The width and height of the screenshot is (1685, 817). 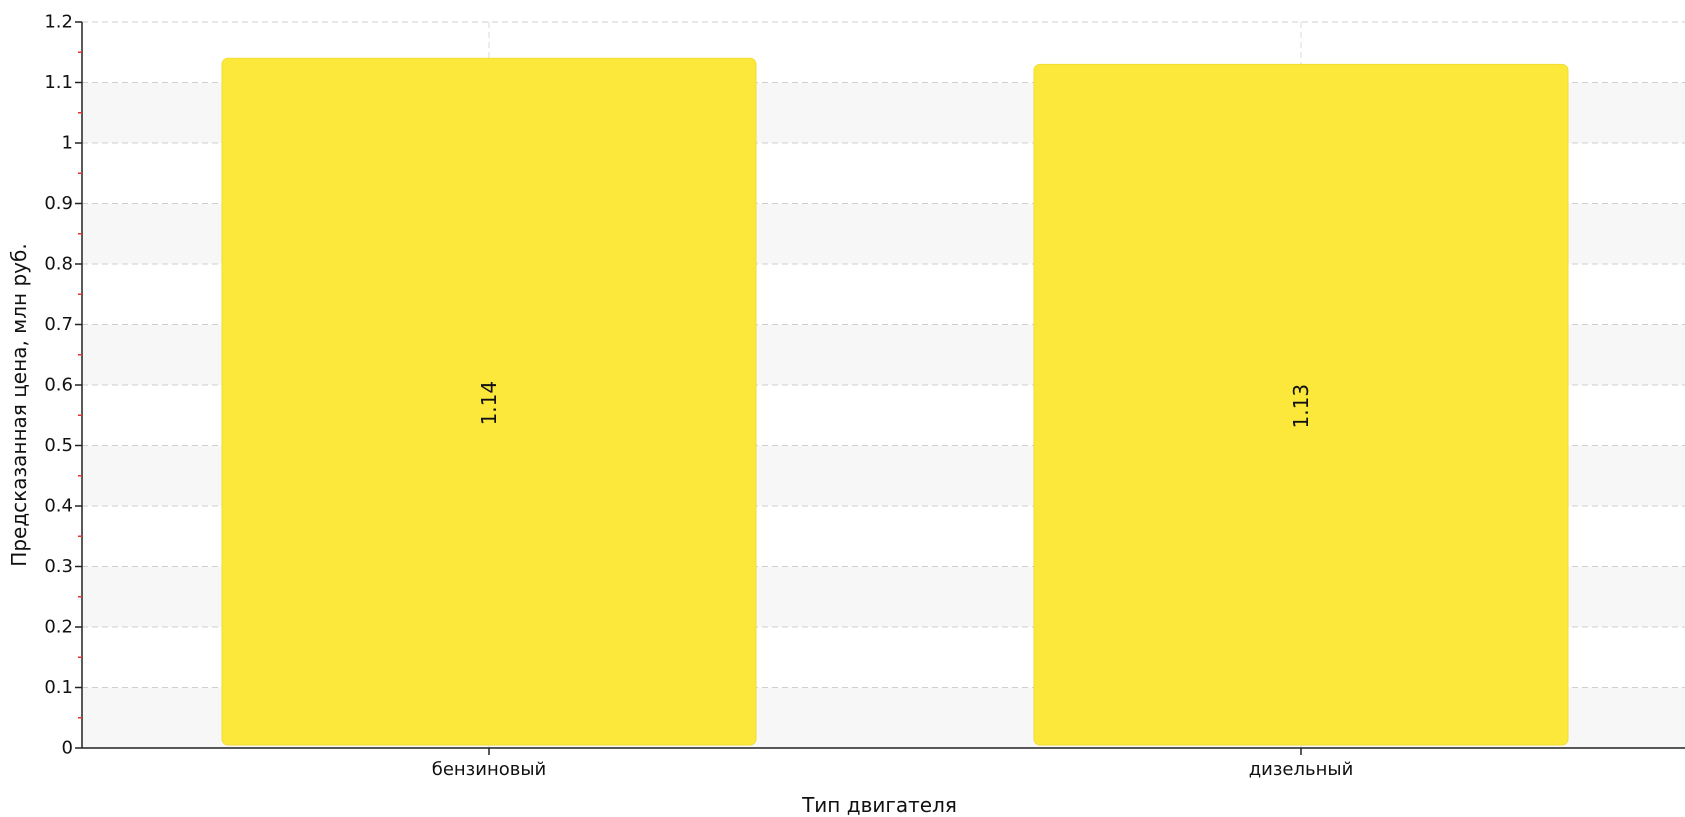 I want to click on y-axis-title: Предсказанная цена, млн руб., so click(x=19, y=404).